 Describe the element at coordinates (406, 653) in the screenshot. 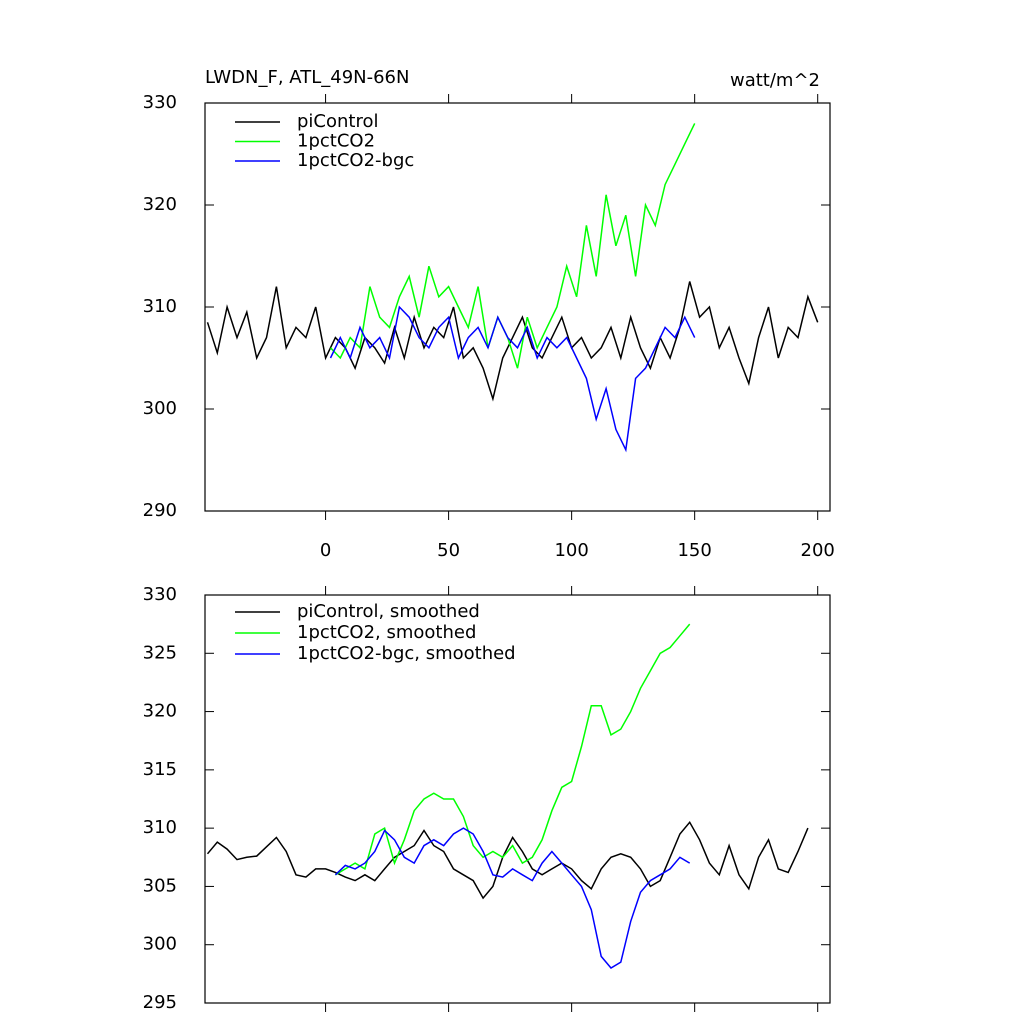

I see `legend-label: 1pctCO2-bgc, smoothed` at that location.